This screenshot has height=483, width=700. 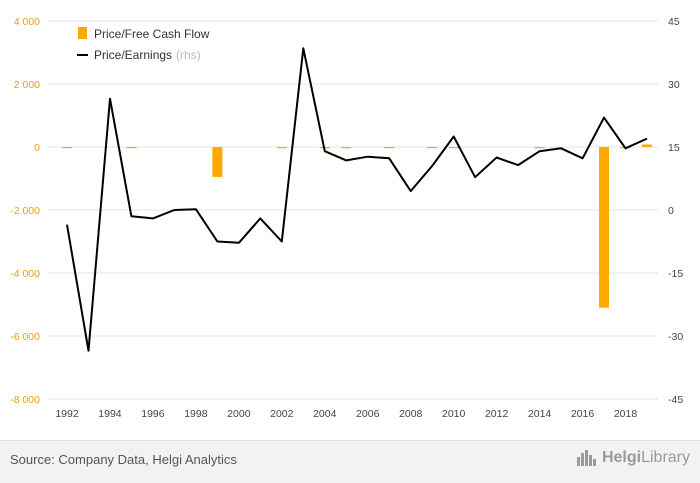 I want to click on left-tick-label: 4 000, so click(x=27, y=22).